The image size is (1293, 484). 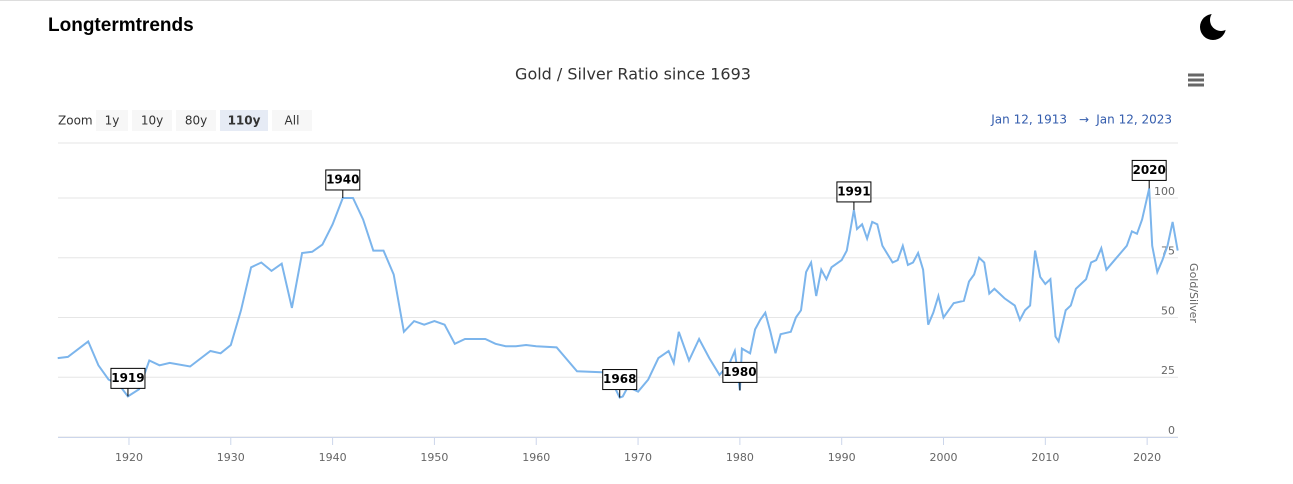 What do you see at coordinates (638, 457) in the screenshot?
I see `x-tick-label: 1970` at bounding box center [638, 457].